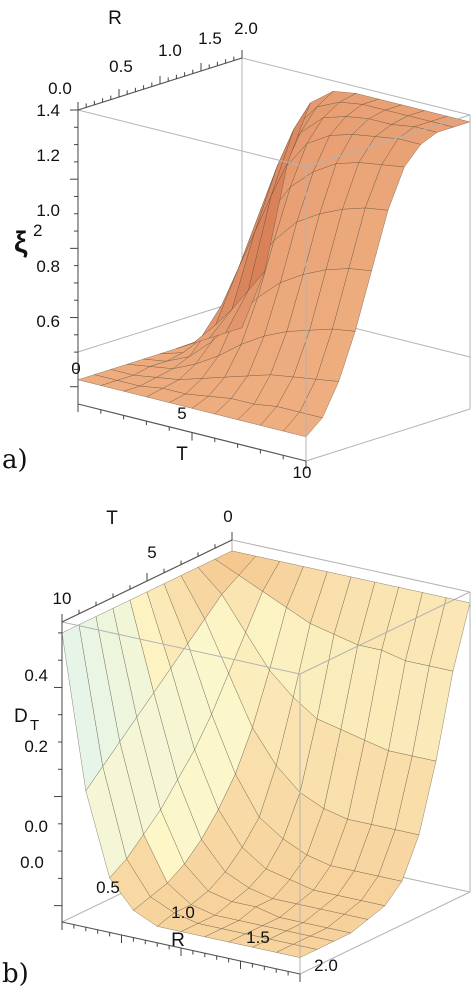 This screenshot has width=474, height=991. I want to click on chart-a-z-axis-label: ξ, so click(21, 242).